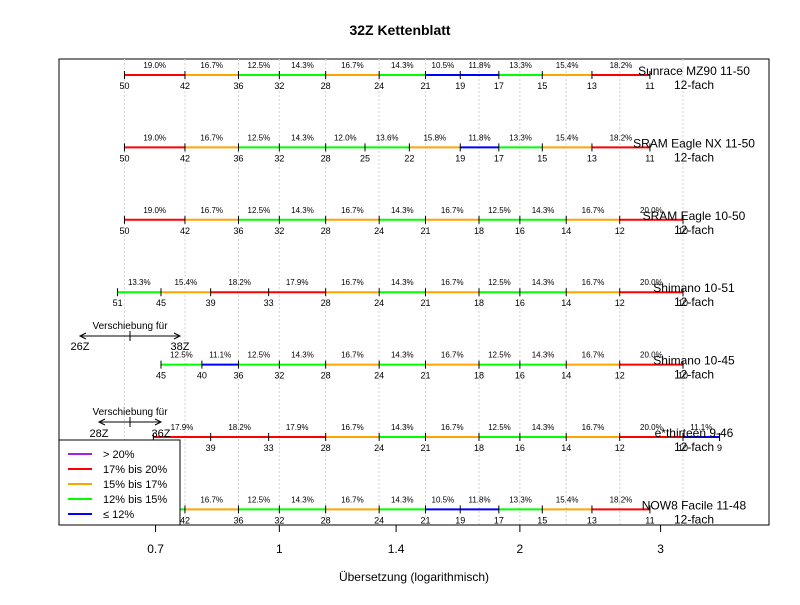 This screenshot has height=605, width=800. Describe the element at coordinates (345, 137) in the screenshot. I see `step-label: 12.0%` at that location.